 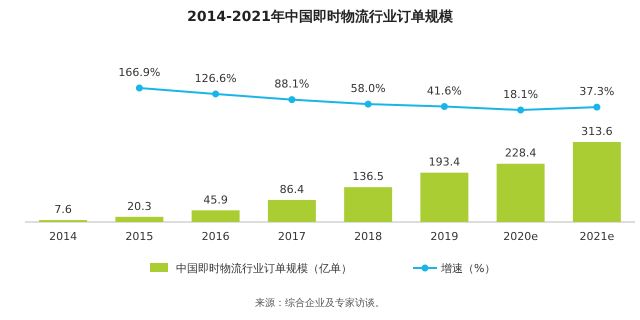 I want to click on legend: 中国即时物流行业订单规模（亿单）, so click(x=264, y=268).